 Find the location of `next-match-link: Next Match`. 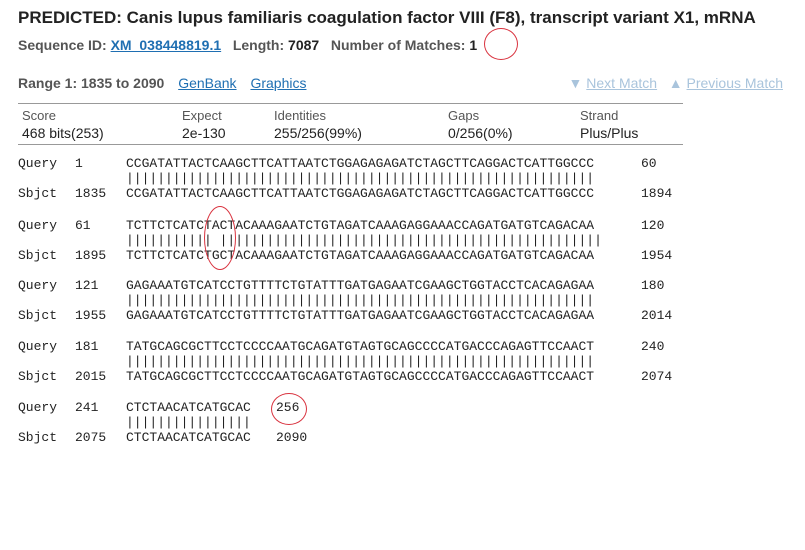

next-match-link: Next Match is located at coordinates (622, 83).